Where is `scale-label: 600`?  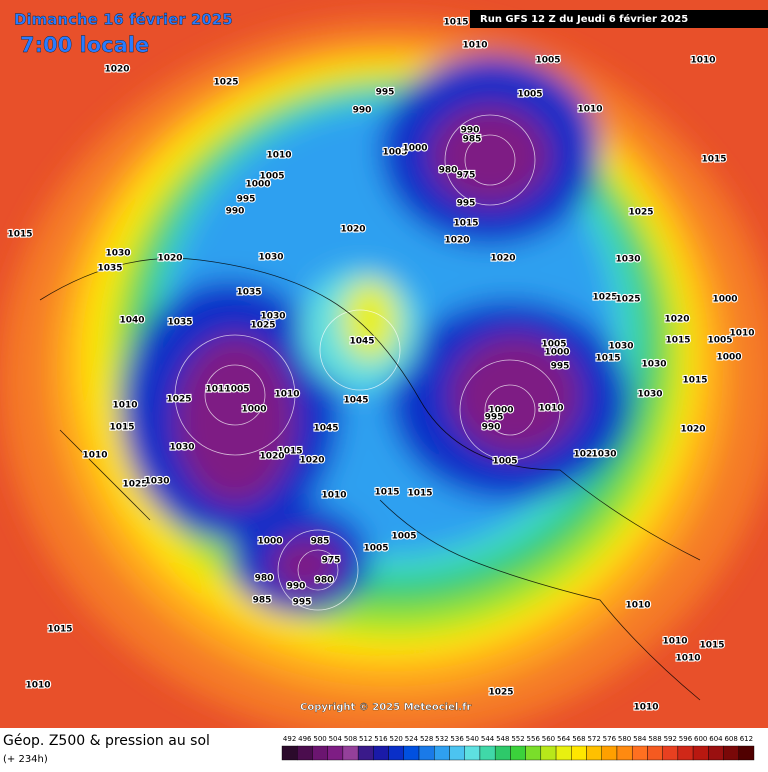
scale-label: 600 is located at coordinates (700, 739).